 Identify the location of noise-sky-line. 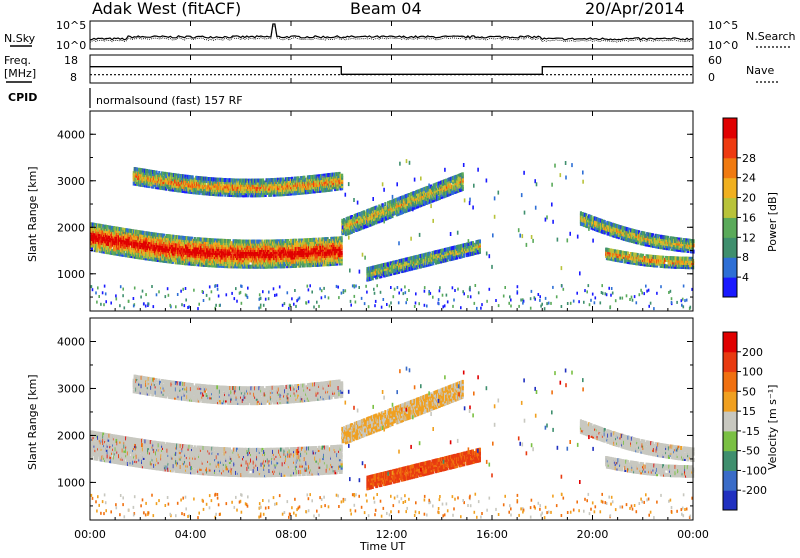
(391, 32).